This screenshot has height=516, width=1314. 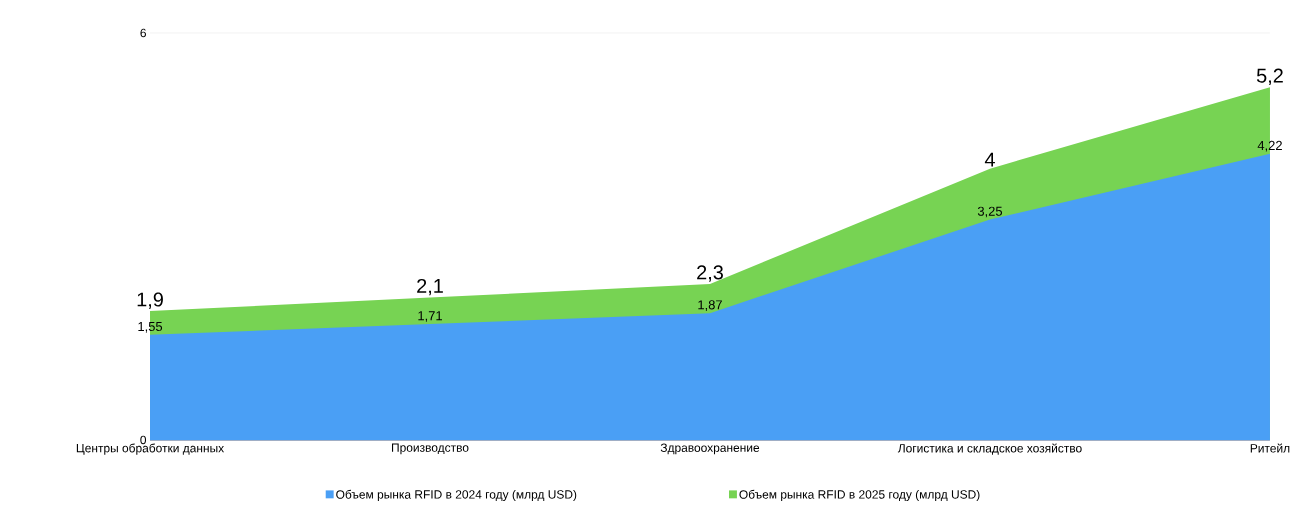 I want to click on x-tick-label: Здравоохранение, so click(x=710, y=449).